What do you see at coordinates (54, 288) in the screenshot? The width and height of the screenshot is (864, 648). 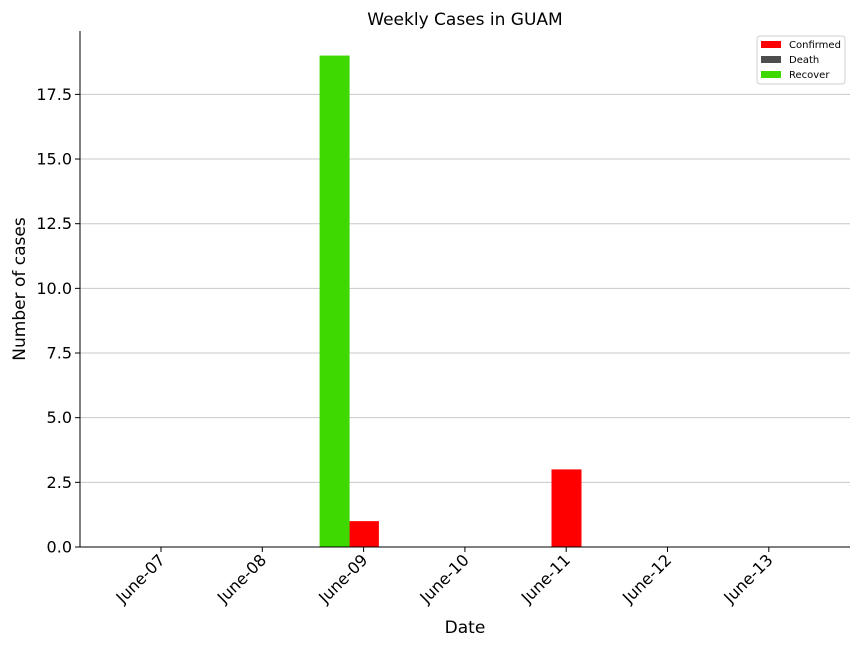 I see `y-tick-label: 10.0` at bounding box center [54, 288].